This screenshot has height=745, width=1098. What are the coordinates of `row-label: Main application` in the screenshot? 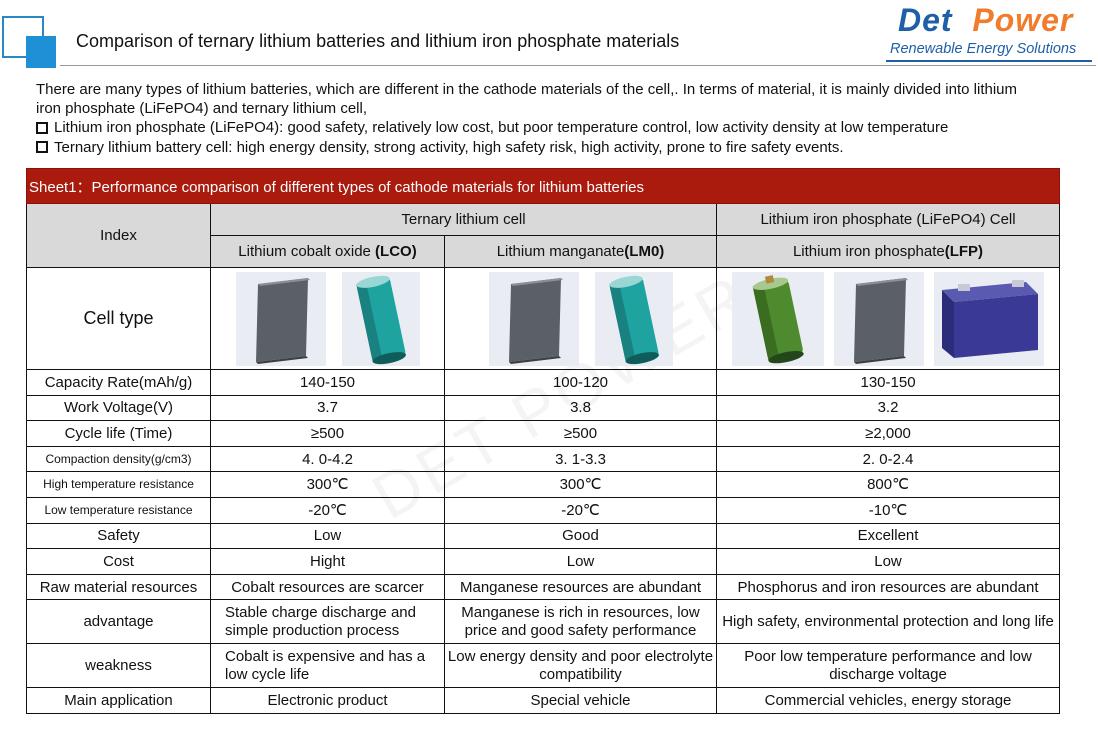 It's located at (118, 700).